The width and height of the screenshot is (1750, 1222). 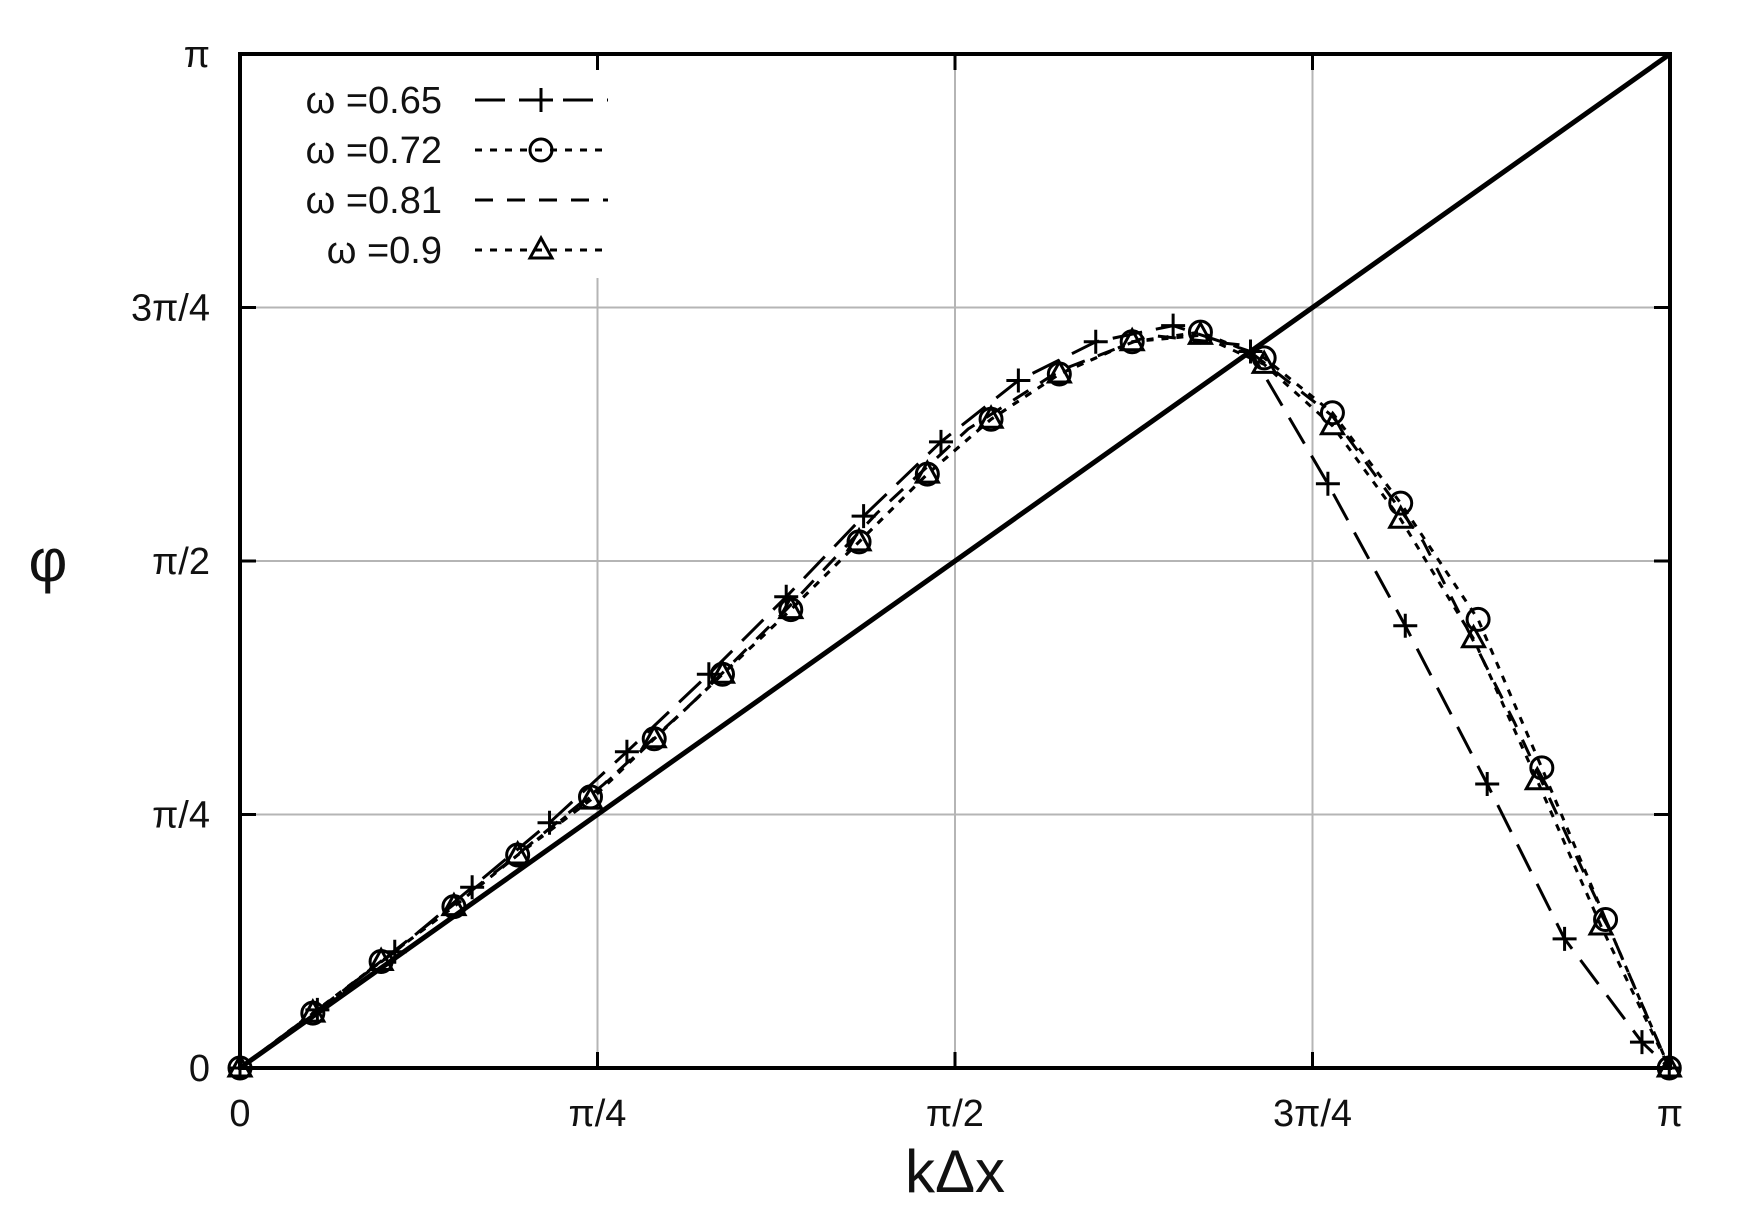 What do you see at coordinates (457, 176) in the screenshot?
I see `legend: ω =0.65 ω =0.72 ω =0.81 ω =0.9` at bounding box center [457, 176].